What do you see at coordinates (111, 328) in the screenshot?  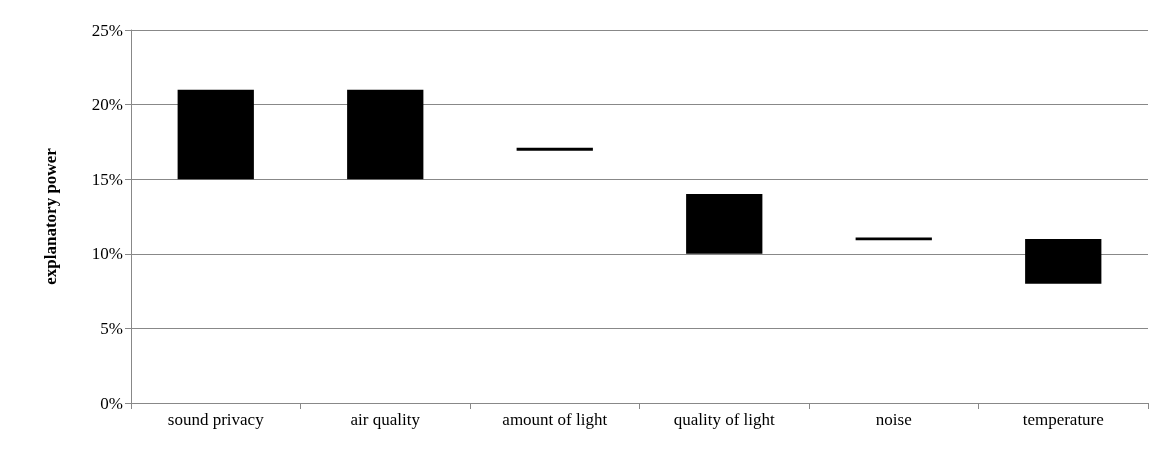 I see `y-tick-label: 5%` at bounding box center [111, 328].